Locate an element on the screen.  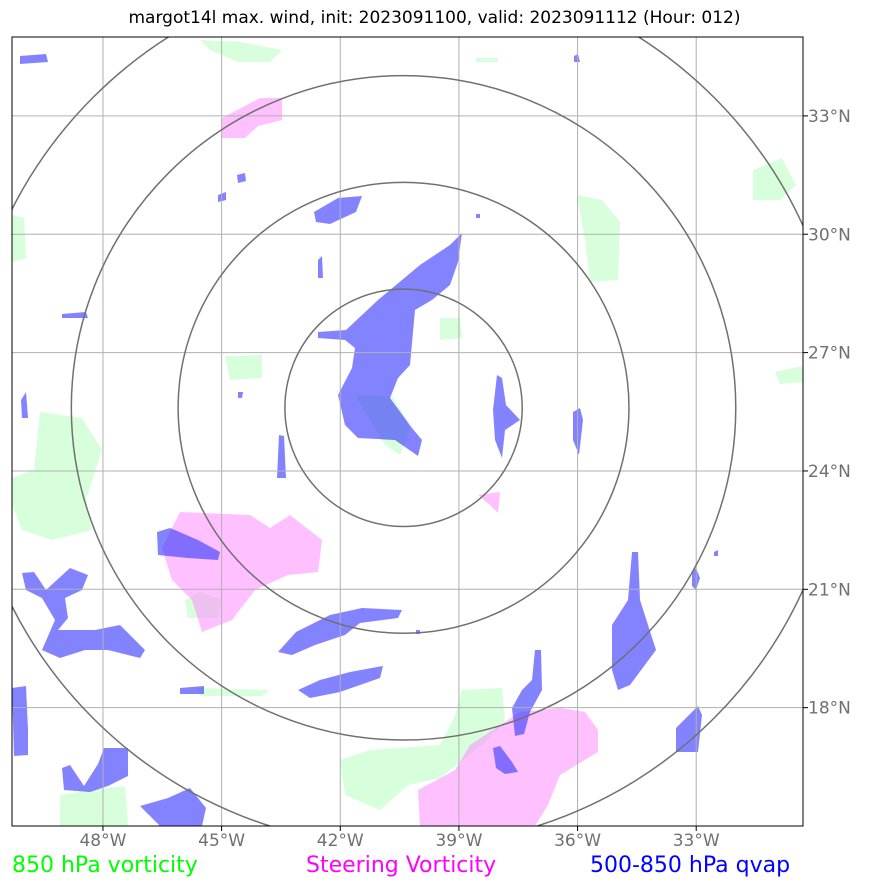
range-ring is located at coordinates (403, 408).